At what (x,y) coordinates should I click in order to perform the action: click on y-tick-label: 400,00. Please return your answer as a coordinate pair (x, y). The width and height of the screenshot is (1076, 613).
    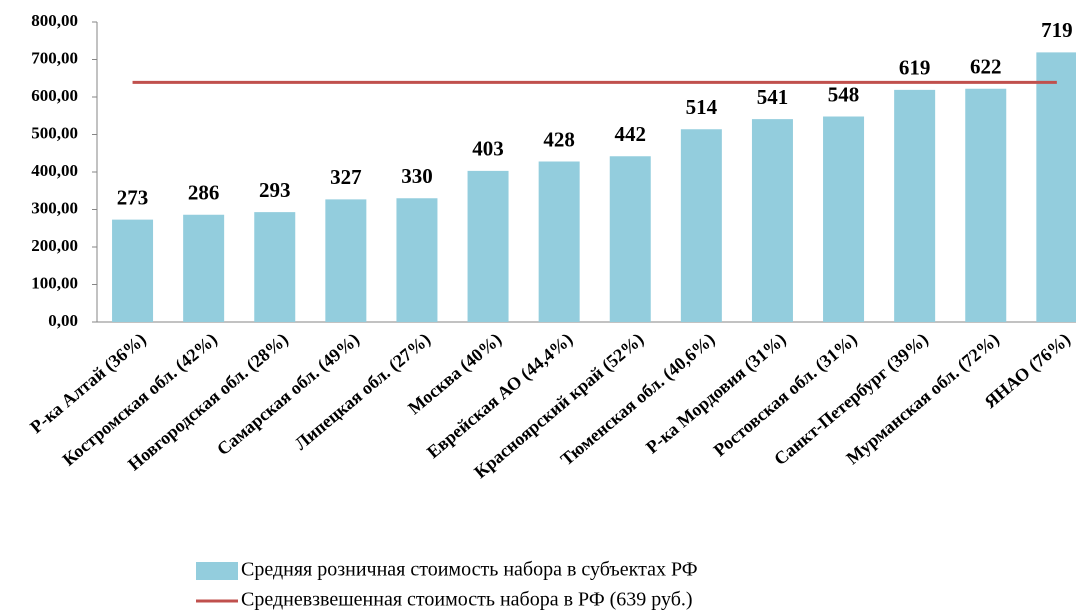
    Looking at the image, I should click on (54, 170).